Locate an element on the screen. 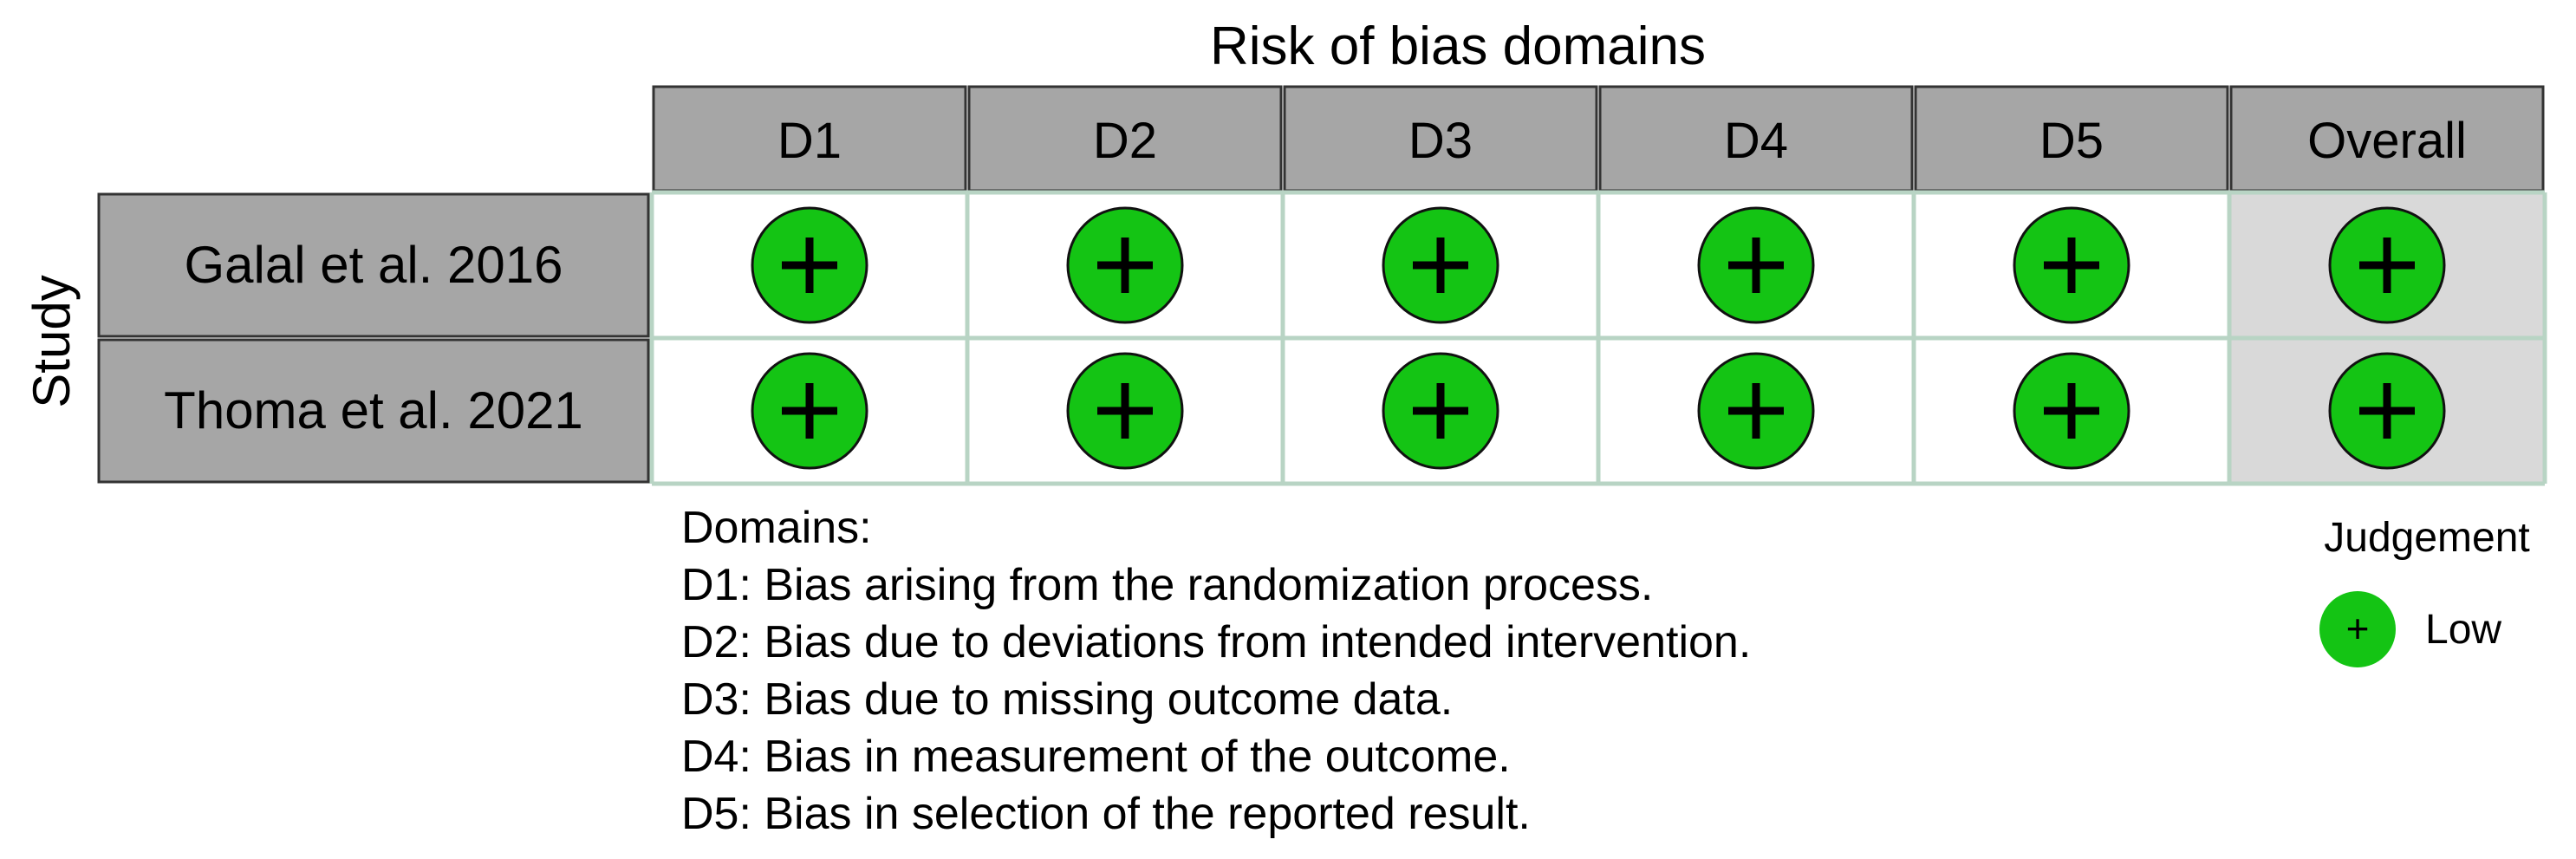 This screenshot has width=2576, height=859. legend-label: Low is located at coordinates (2463, 630).